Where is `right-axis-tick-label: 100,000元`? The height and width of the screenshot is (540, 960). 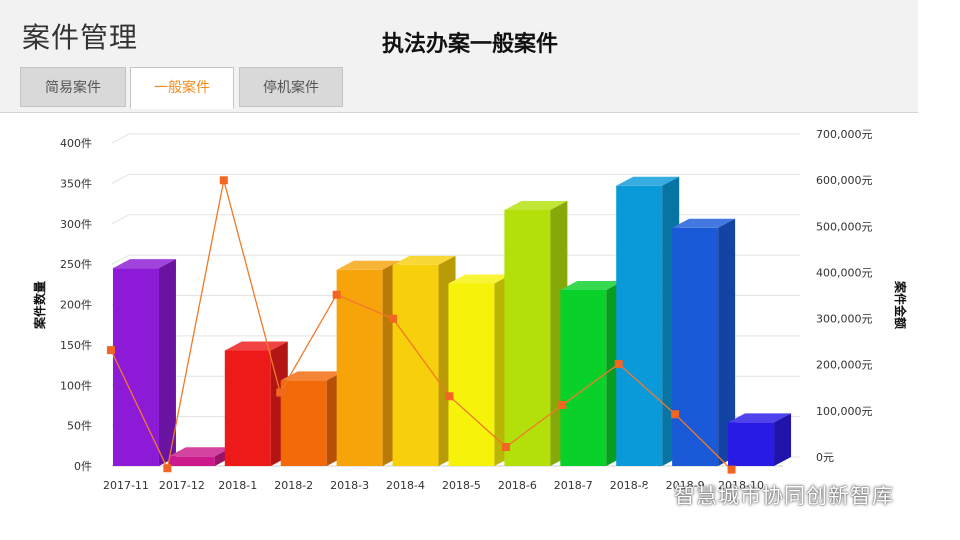
right-axis-tick-label: 100,000元 is located at coordinates (844, 411).